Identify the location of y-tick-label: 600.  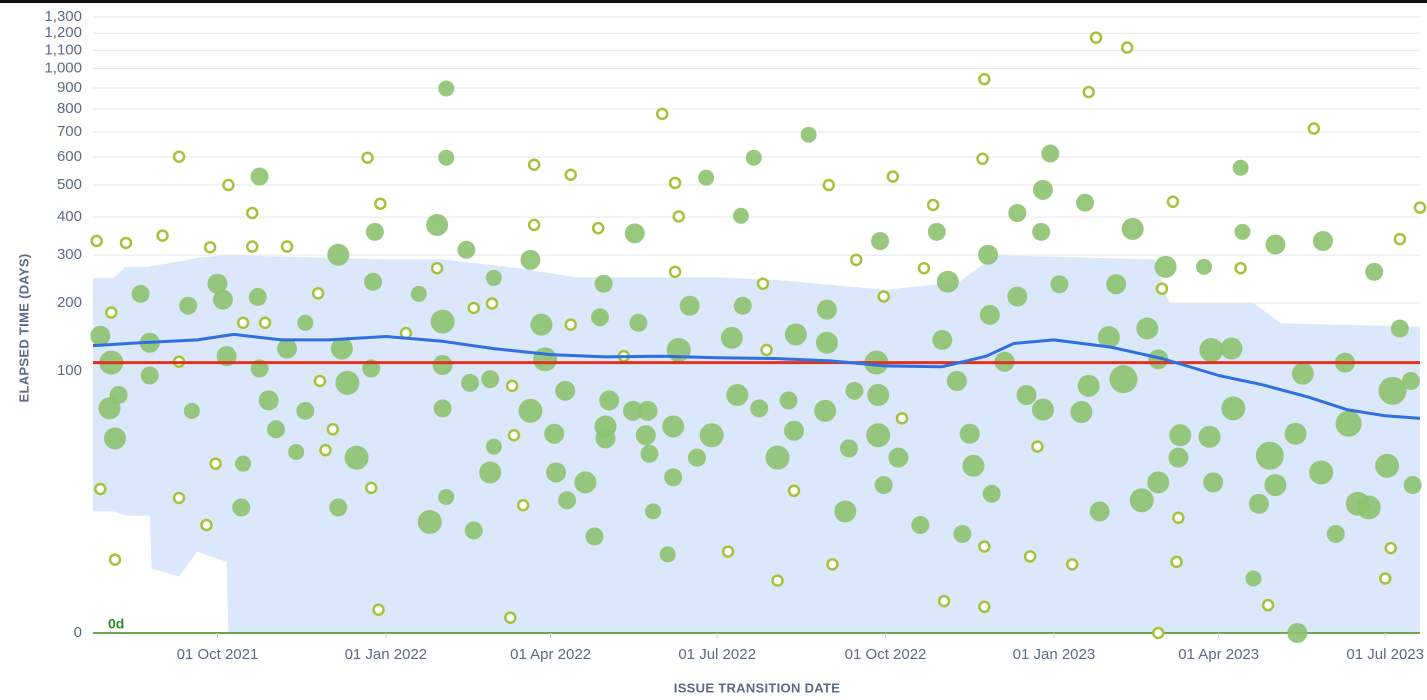
(69, 156).